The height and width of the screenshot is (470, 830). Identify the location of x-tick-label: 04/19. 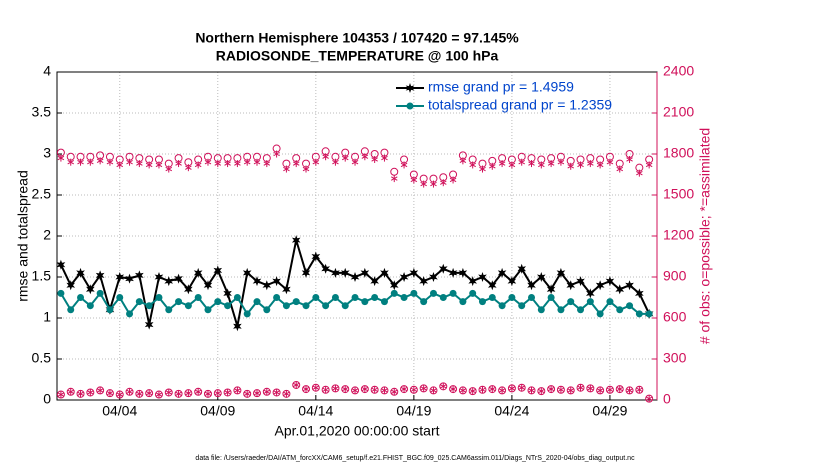
(413, 411).